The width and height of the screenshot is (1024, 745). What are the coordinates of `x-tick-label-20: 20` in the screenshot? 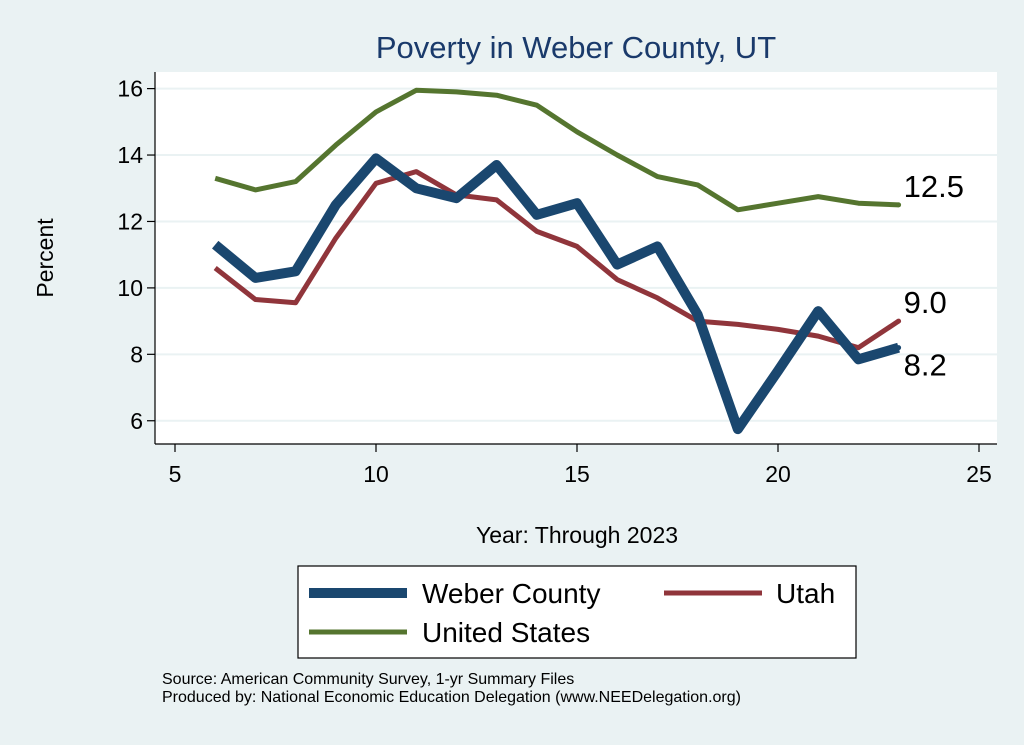 It's located at (778, 474).